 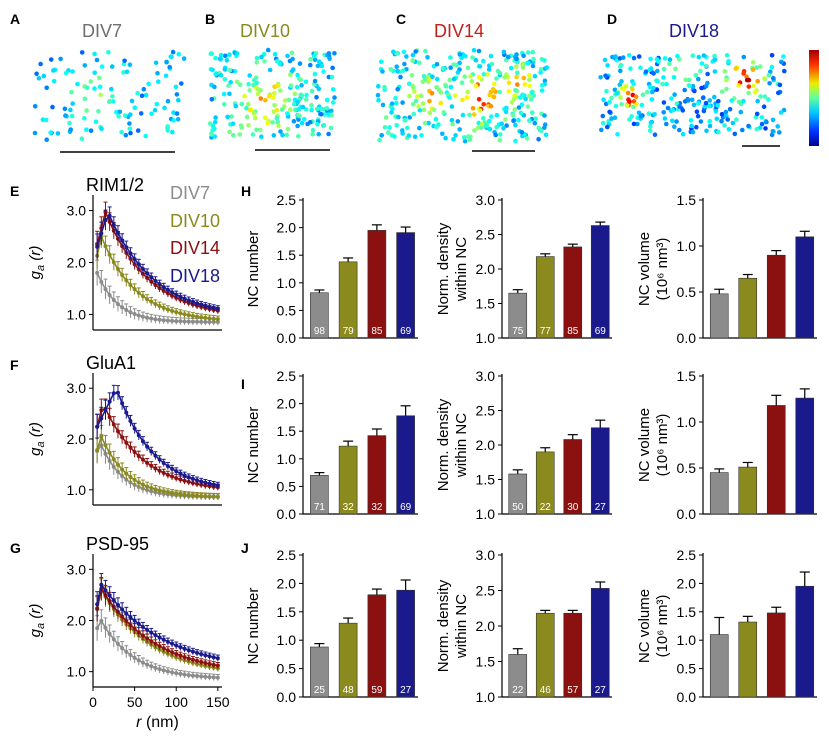 What do you see at coordinates (195, 248) in the screenshot?
I see `legend-div14: DIV14` at bounding box center [195, 248].